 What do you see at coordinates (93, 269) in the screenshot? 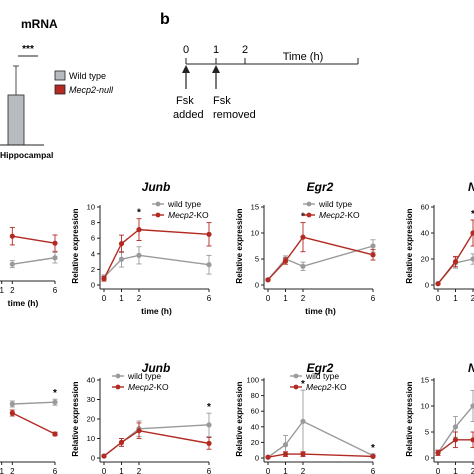
I see `y-tick-label: 2` at bounding box center [93, 269].